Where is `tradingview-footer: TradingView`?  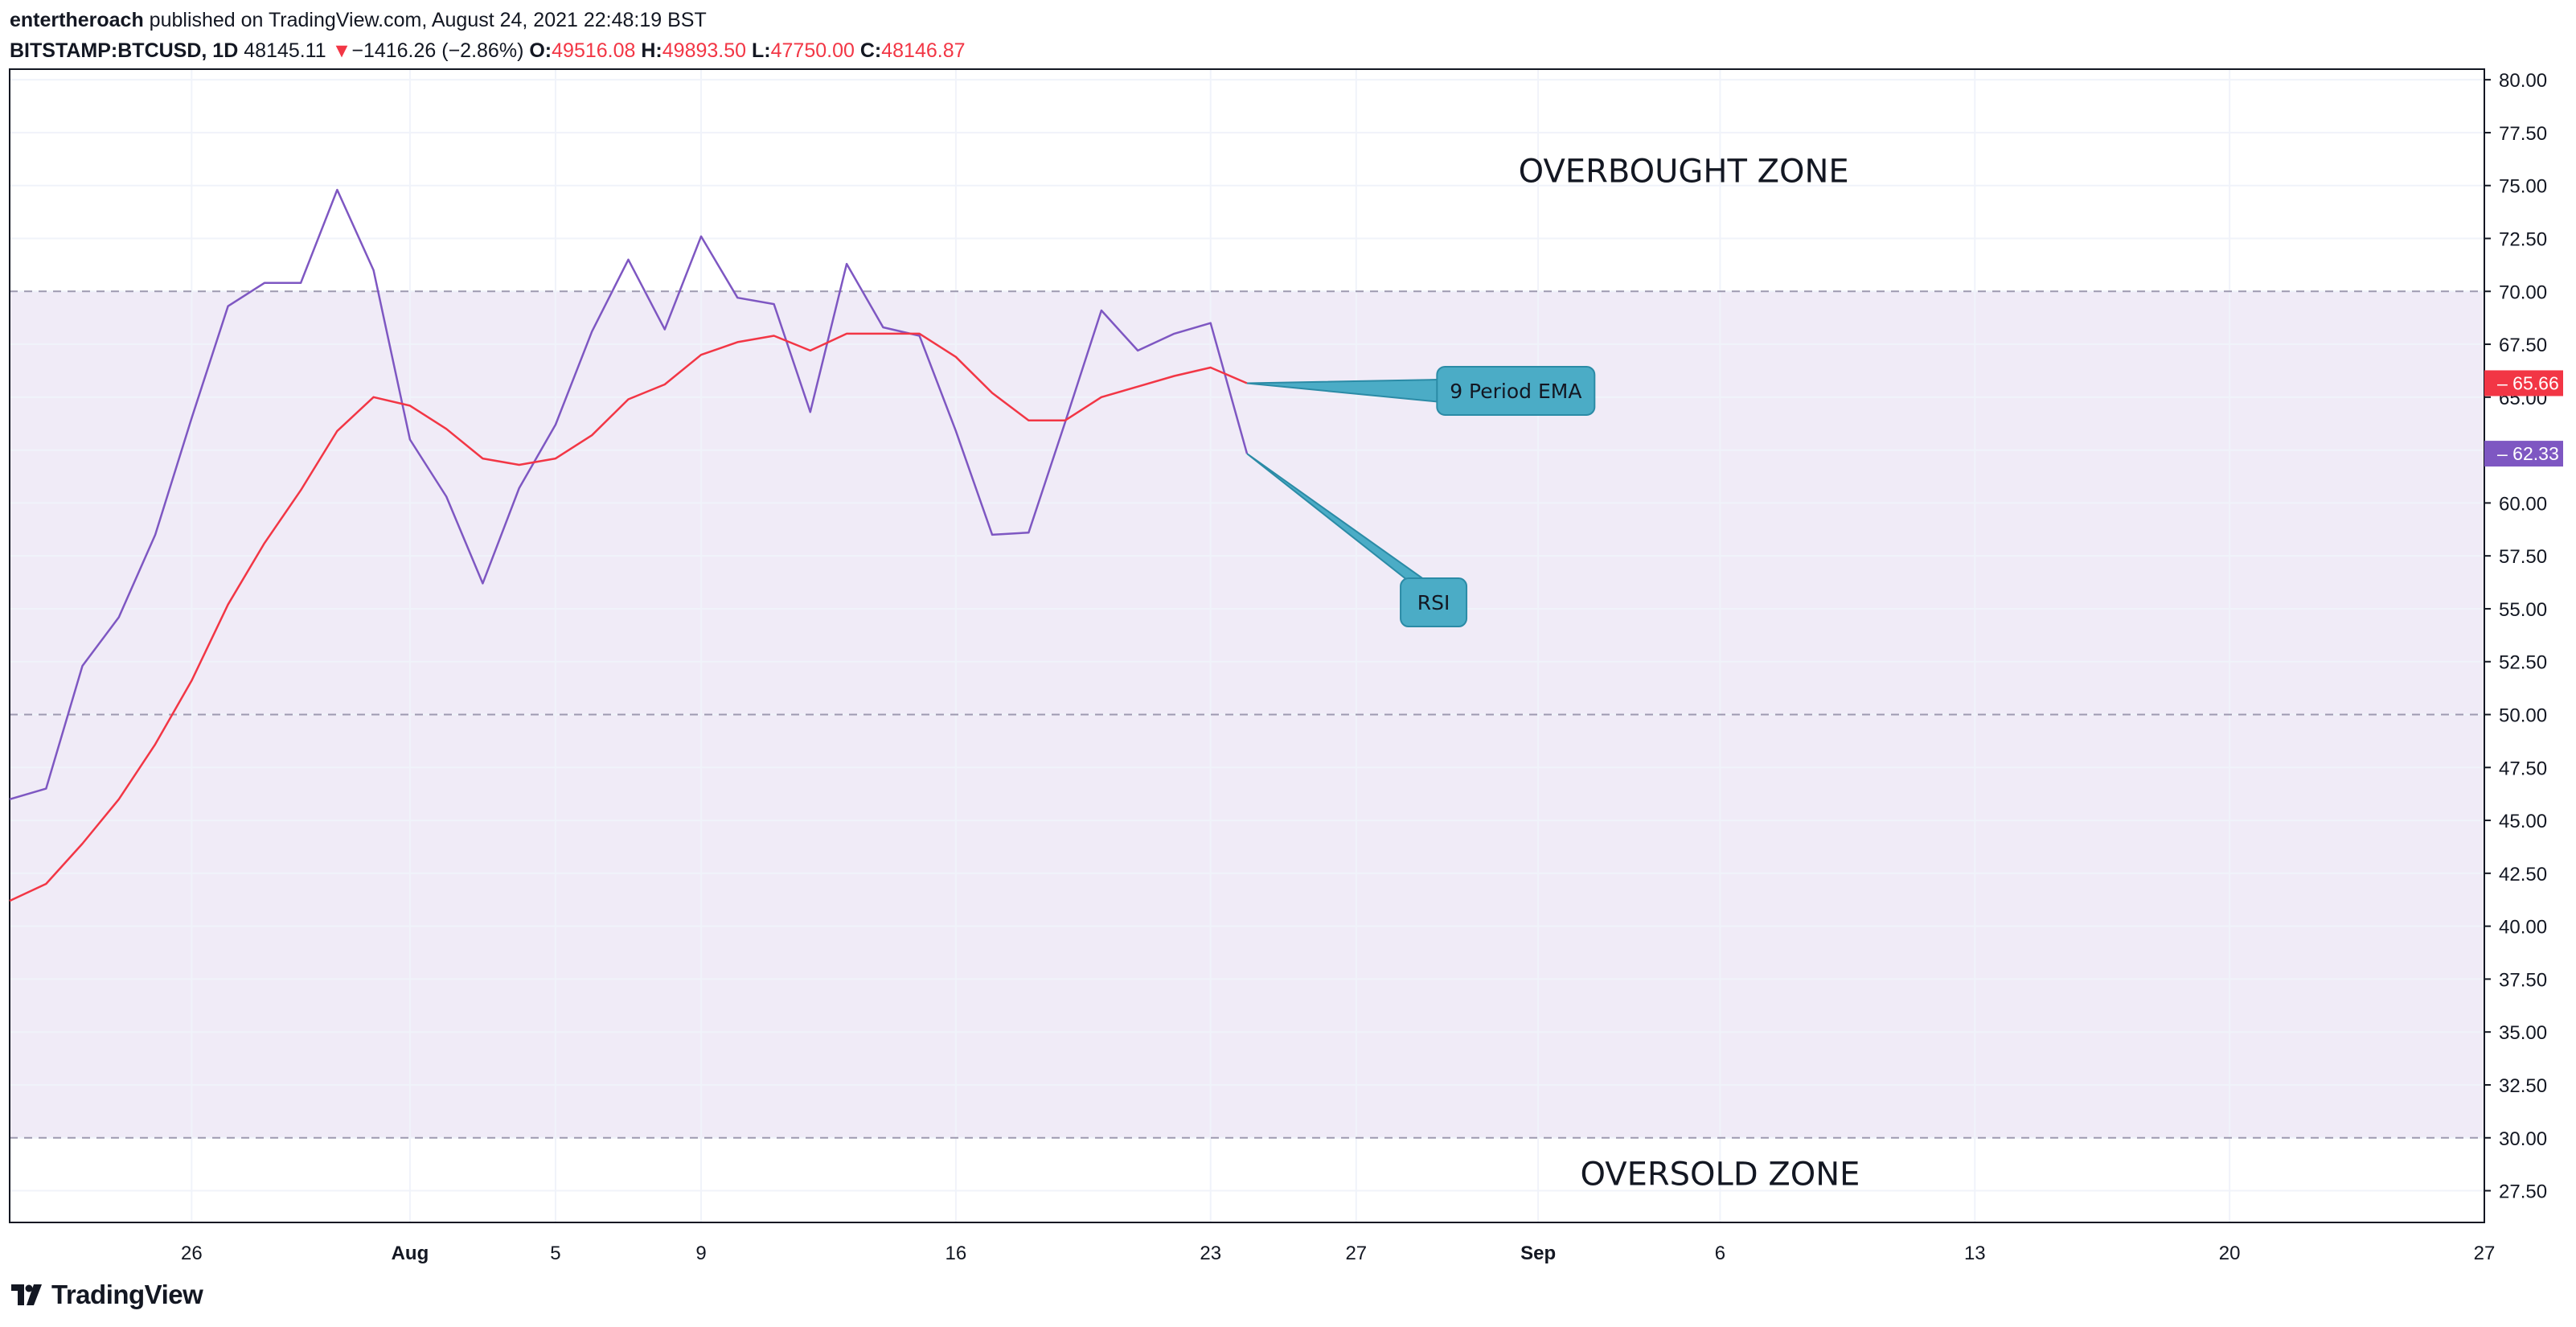 tradingview-footer: TradingView is located at coordinates (107, 1295).